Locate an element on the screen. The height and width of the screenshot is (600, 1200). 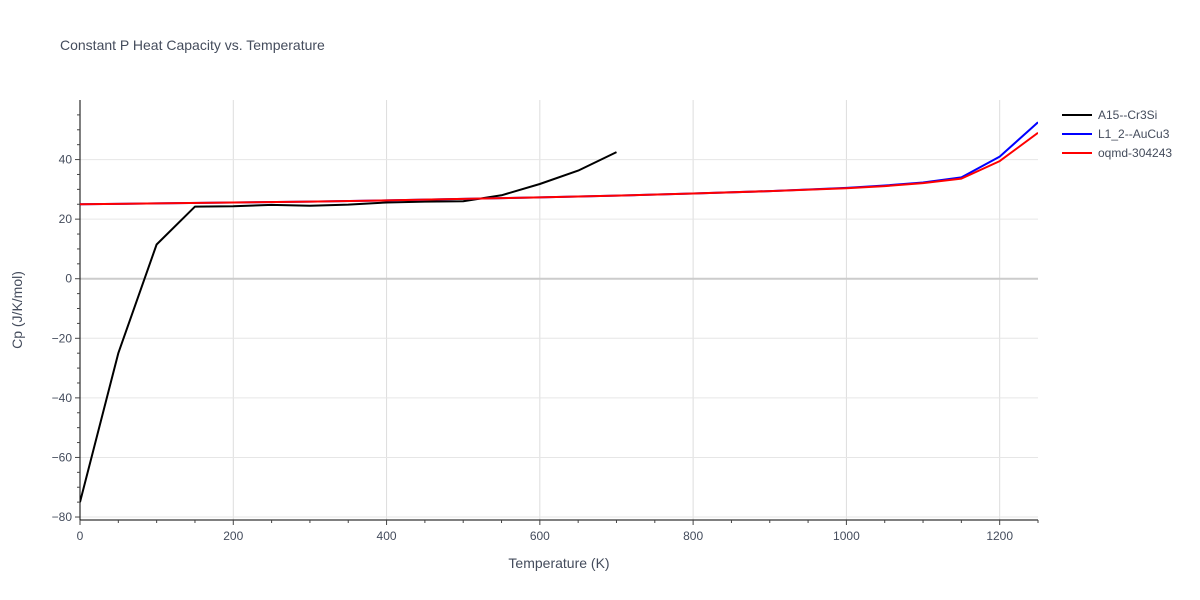
y-tick-label: −80 is located at coordinates (62, 517).